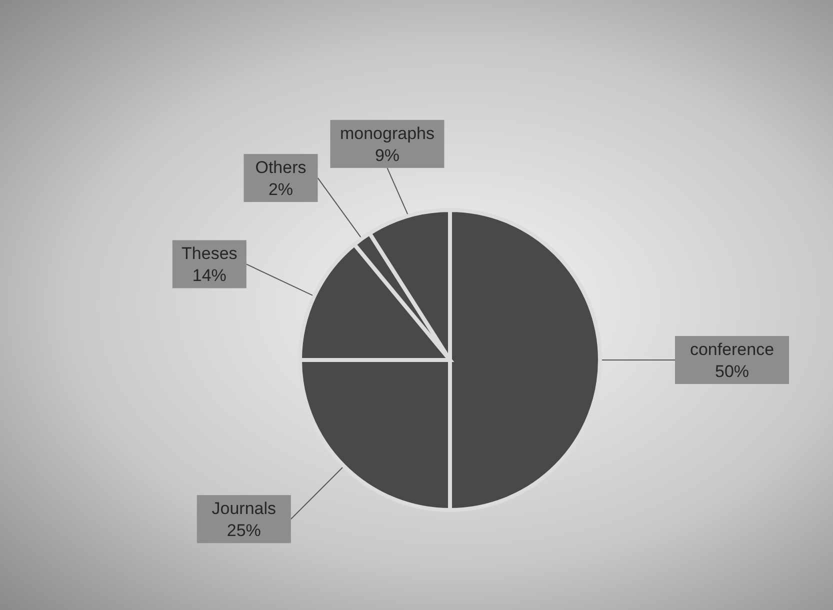 The width and height of the screenshot is (833, 610). What do you see at coordinates (243, 530) in the screenshot?
I see `data-label: 25%` at bounding box center [243, 530].